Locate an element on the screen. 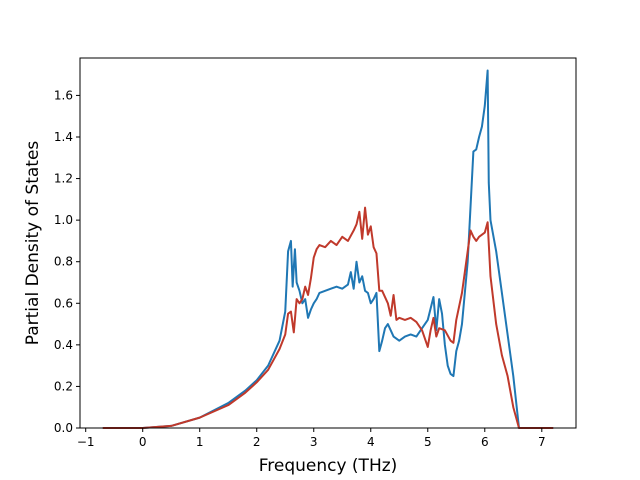  y-tick-label: 0.6 is located at coordinates (63, 303).